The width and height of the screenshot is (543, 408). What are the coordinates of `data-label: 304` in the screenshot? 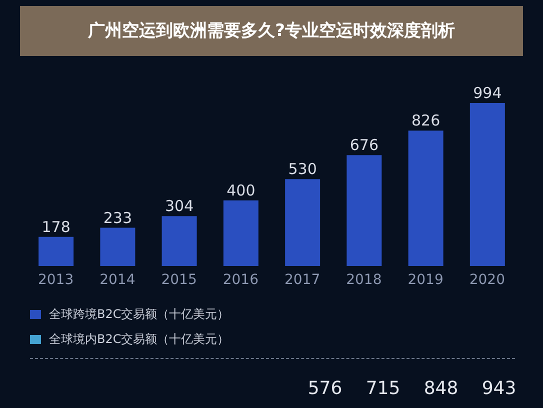 It's located at (179, 206).